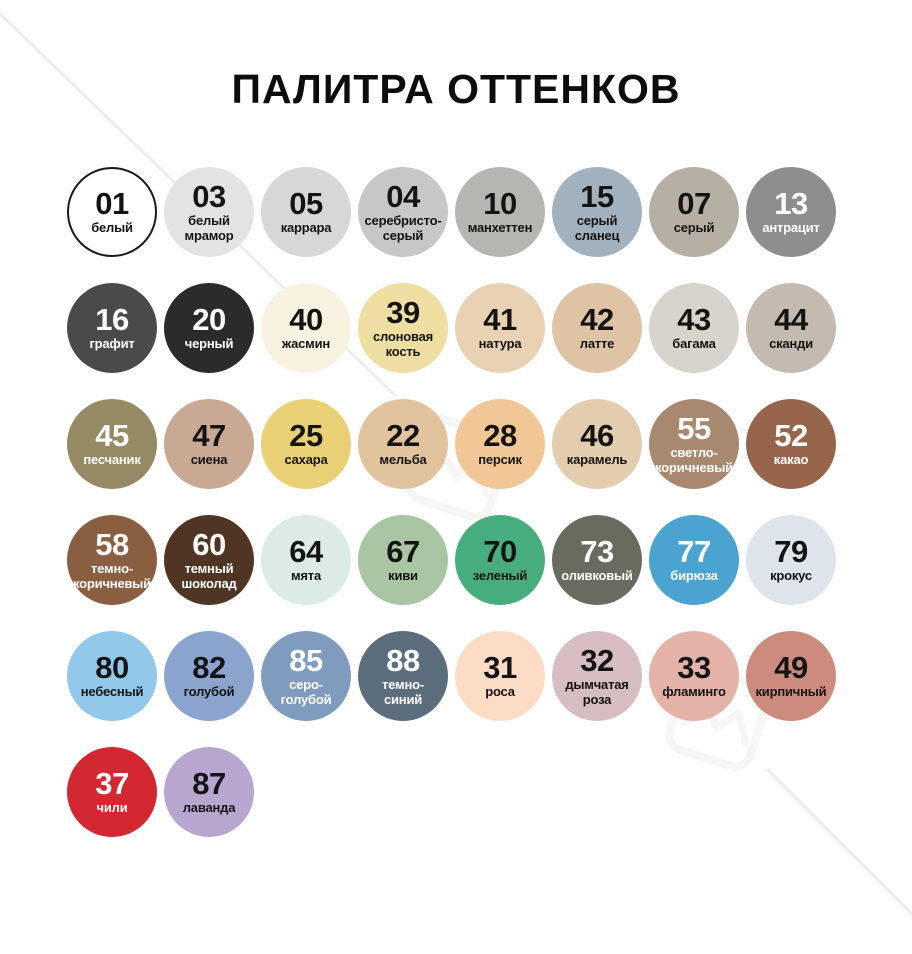 The height and width of the screenshot is (954, 912). What do you see at coordinates (791, 344) in the screenshot?
I see `shade-name: сканди` at bounding box center [791, 344].